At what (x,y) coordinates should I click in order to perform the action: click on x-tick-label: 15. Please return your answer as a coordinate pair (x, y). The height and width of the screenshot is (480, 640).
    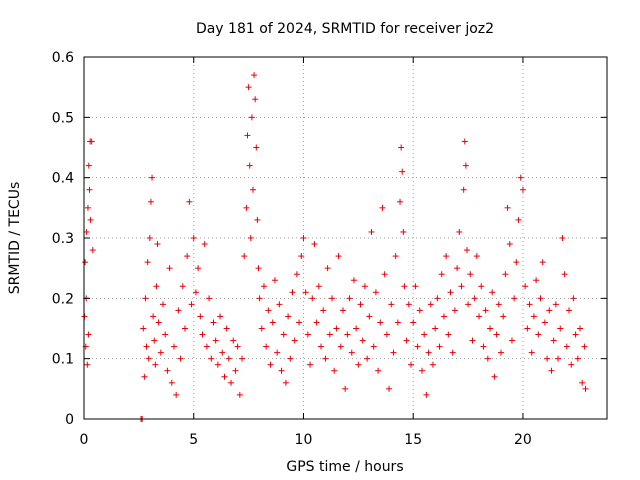
    Looking at the image, I should click on (413, 440).